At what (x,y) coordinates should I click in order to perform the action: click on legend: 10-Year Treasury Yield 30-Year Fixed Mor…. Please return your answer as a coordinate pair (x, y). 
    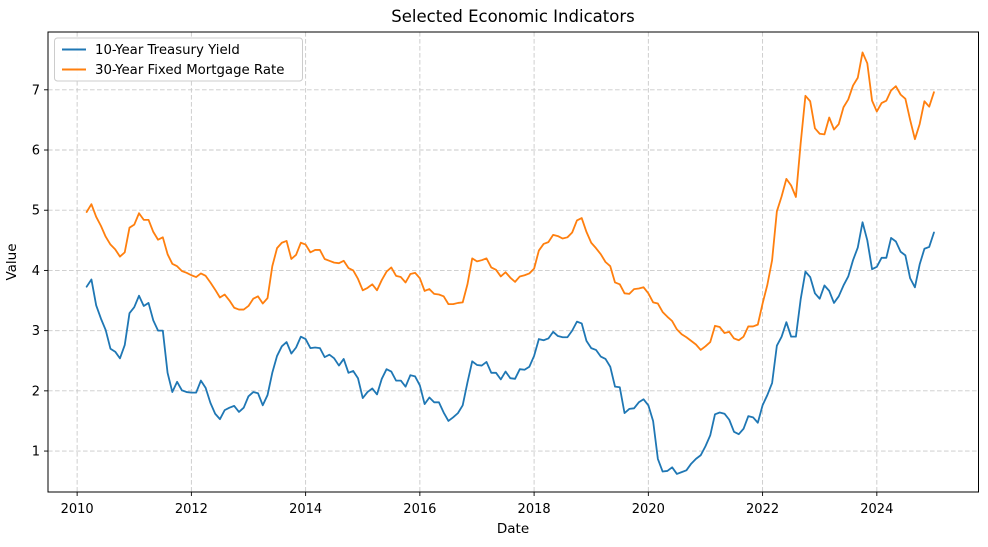
    Looking at the image, I should click on (178, 59).